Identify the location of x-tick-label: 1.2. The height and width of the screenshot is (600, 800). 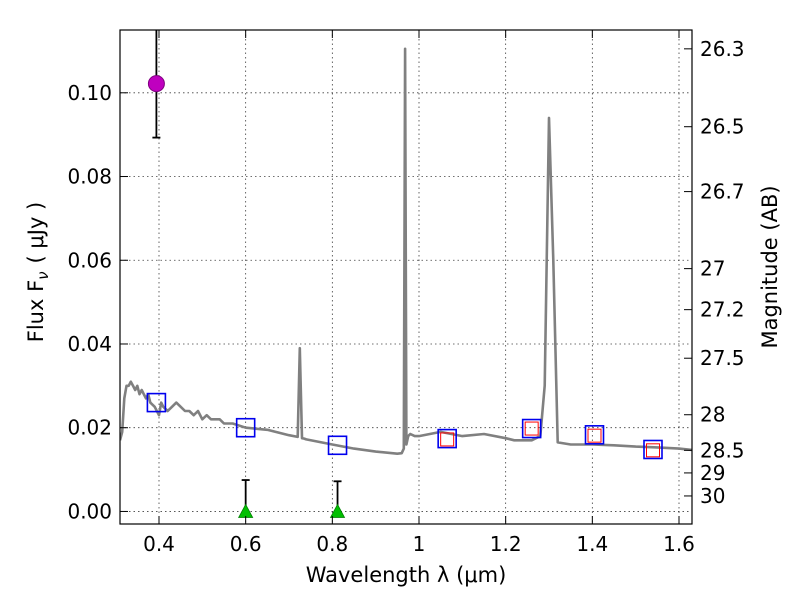
(506, 544).